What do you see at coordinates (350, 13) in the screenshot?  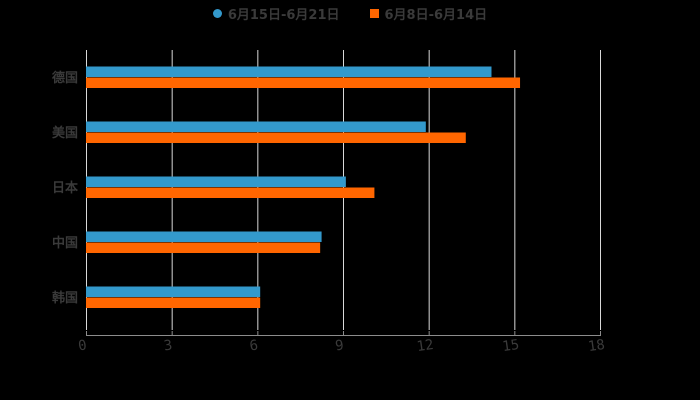 I see `chart-legend: 6月15日-6月21日 6月8日-6月14日` at bounding box center [350, 13].